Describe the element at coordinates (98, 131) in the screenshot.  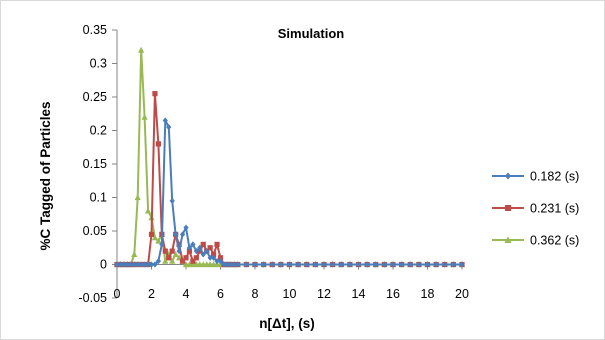
I see `y-tick-label: 0.2` at that location.